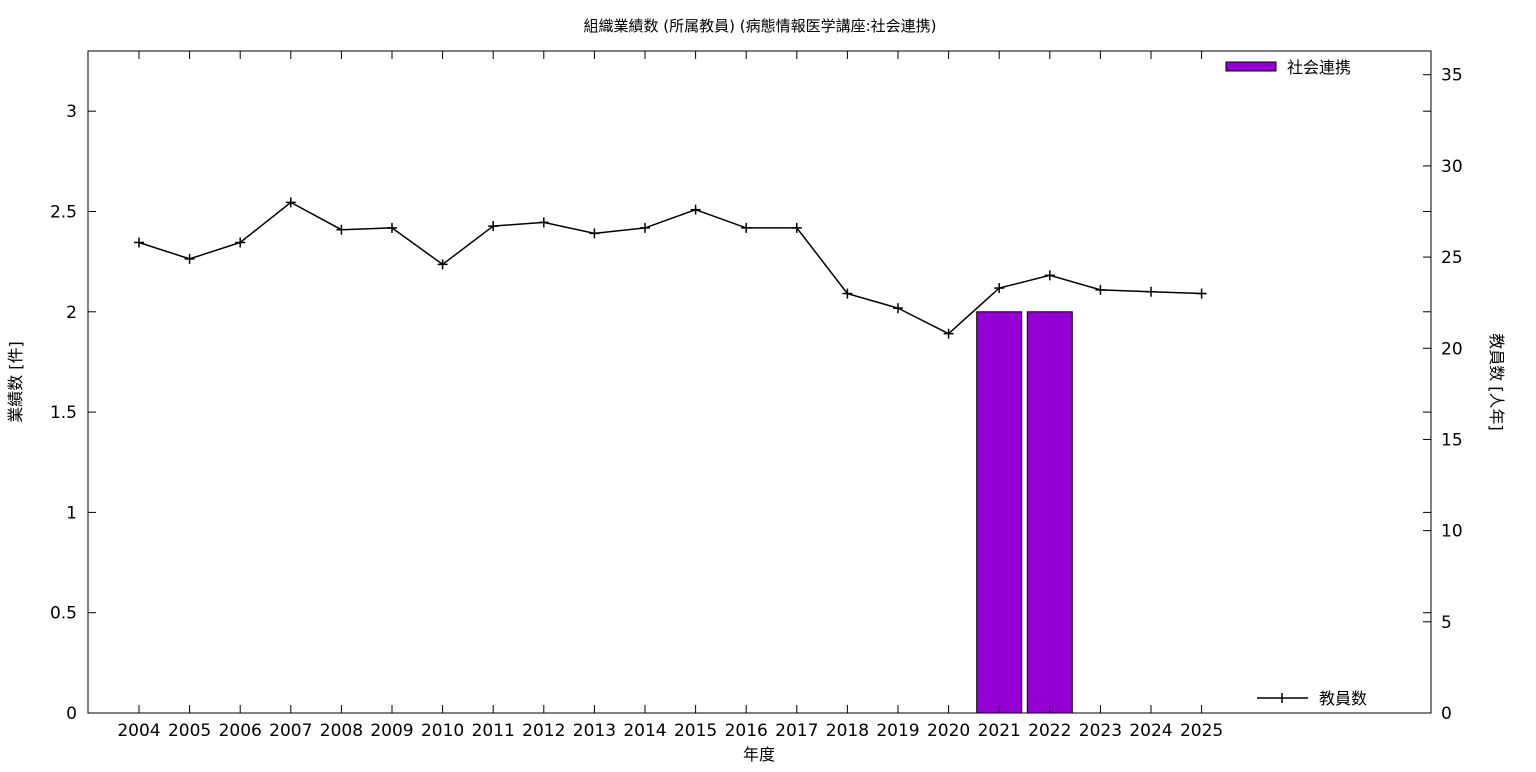  Describe the element at coordinates (63, 212) in the screenshot. I see `y-tick-label: 2.5` at that location.